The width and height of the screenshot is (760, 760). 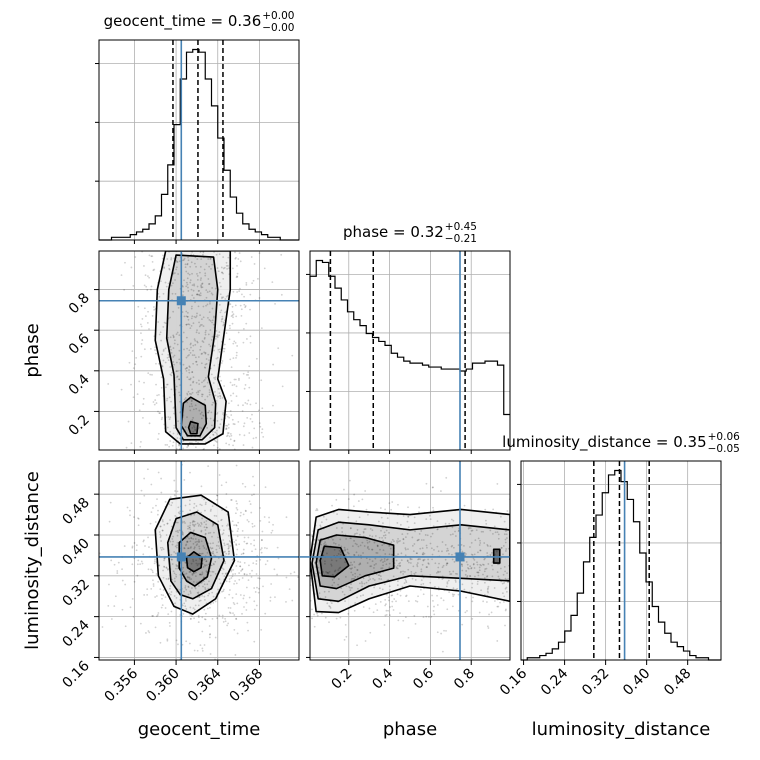 I want to click on x-tick-label: 0.368, so click(x=247, y=686).